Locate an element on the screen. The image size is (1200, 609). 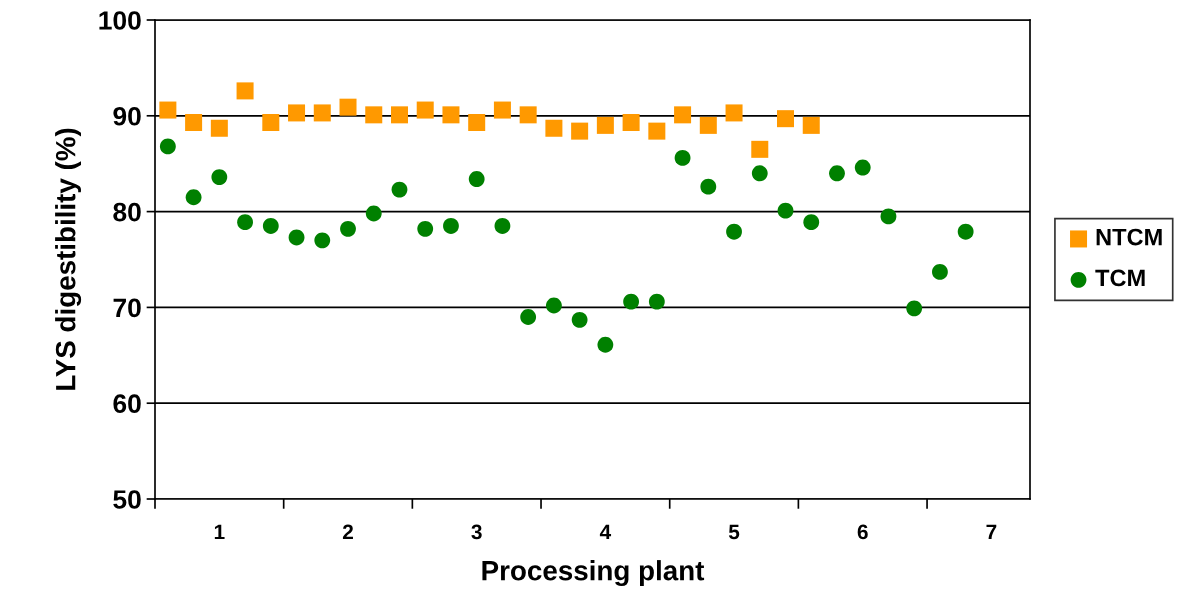
y-tick-label: 70 is located at coordinates (127, 308).